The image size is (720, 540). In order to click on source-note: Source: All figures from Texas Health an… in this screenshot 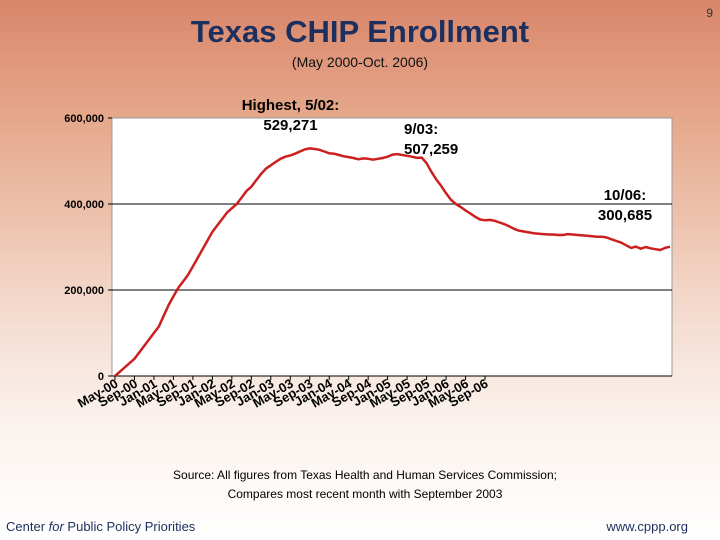, I will do `click(360, 485)`.